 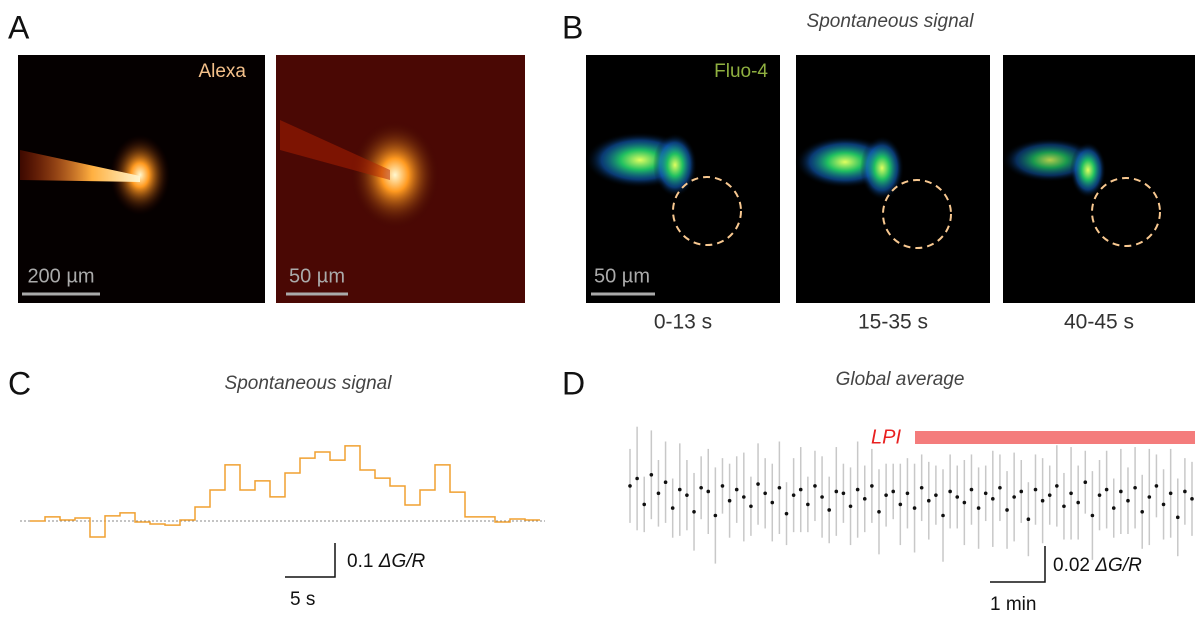 What do you see at coordinates (285, 491) in the screenshot?
I see `step-trace` at bounding box center [285, 491].